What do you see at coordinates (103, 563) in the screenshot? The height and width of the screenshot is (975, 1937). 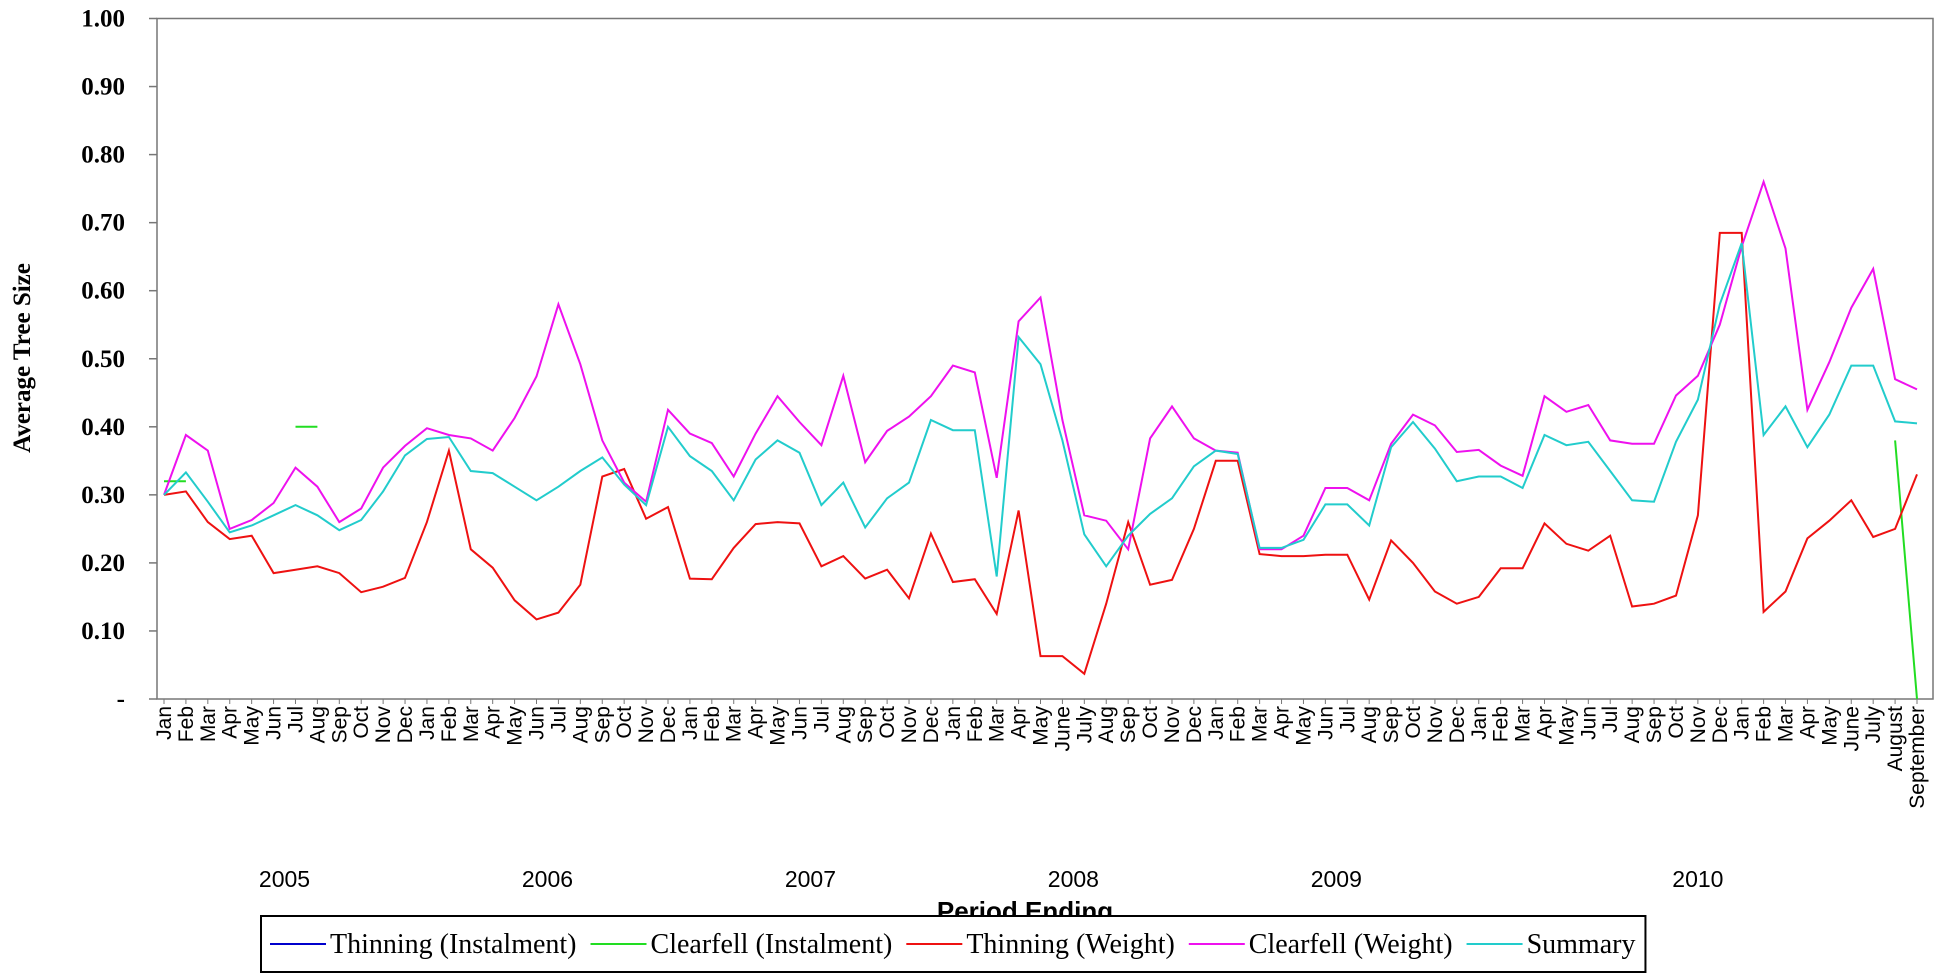 I see `y-tick-label: 0.20` at bounding box center [103, 563].